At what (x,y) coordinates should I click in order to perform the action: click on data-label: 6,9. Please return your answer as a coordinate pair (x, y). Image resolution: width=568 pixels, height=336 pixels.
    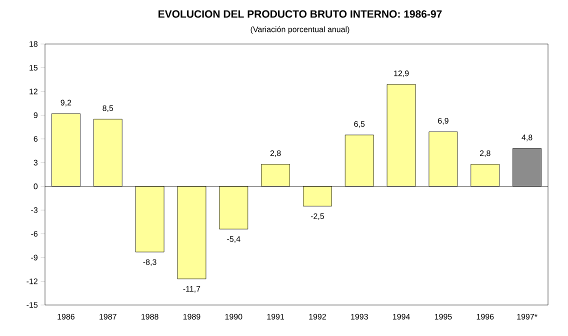
    Looking at the image, I should click on (443, 121).